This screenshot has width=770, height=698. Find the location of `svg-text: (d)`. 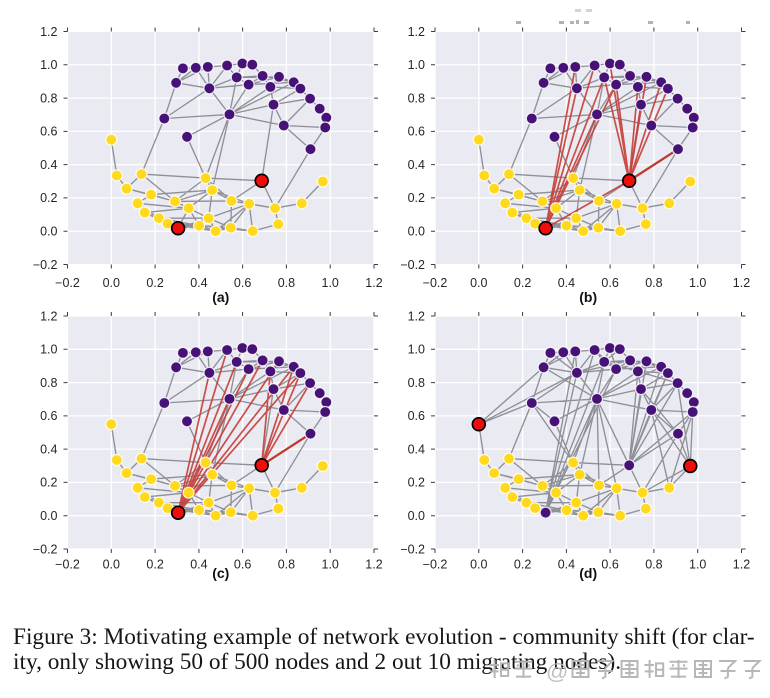

svg-text: (d) is located at coordinates (588, 573).